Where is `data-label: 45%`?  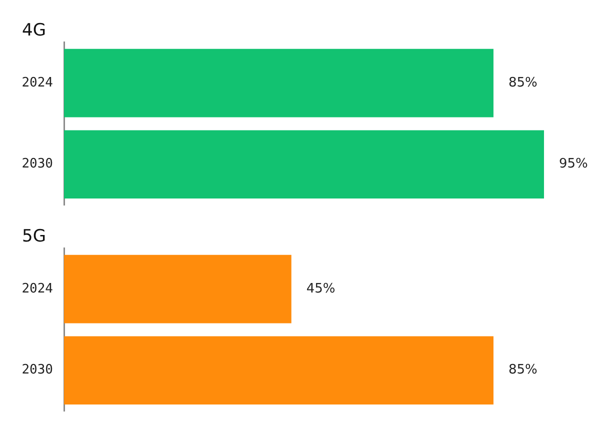 data-label: 45% is located at coordinates (321, 288).